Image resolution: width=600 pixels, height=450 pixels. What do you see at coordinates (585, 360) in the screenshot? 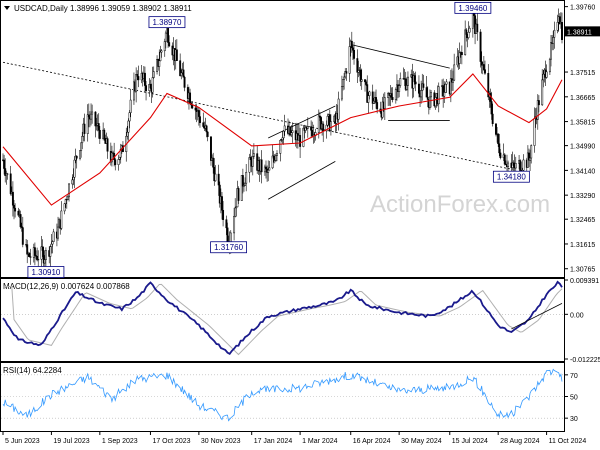
I see `macd-y-tick-label: -0.012225` at bounding box center [585, 360].